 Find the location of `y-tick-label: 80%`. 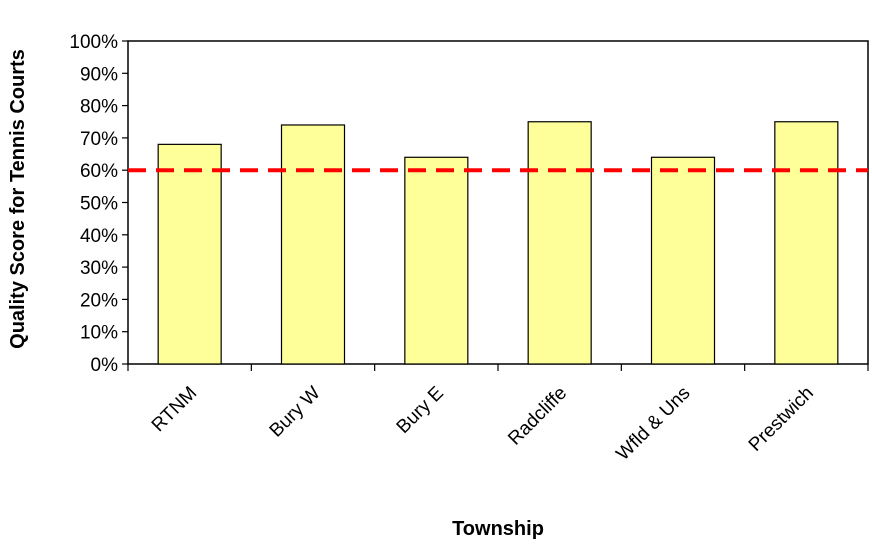

y-tick-label: 80% is located at coordinates (99, 107).